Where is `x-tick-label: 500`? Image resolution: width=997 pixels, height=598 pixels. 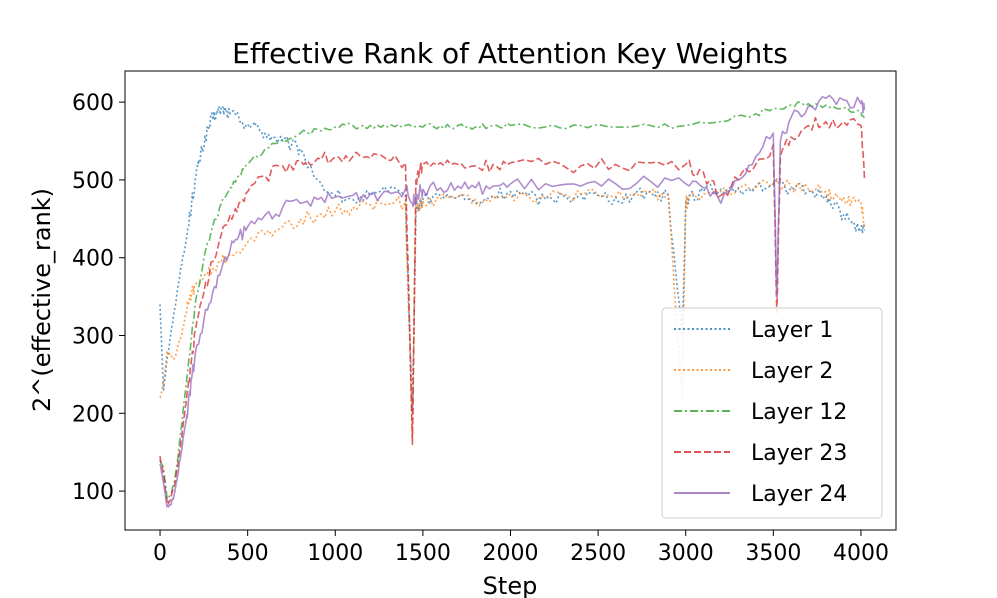 x-tick-label: 500 is located at coordinates (248, 553).